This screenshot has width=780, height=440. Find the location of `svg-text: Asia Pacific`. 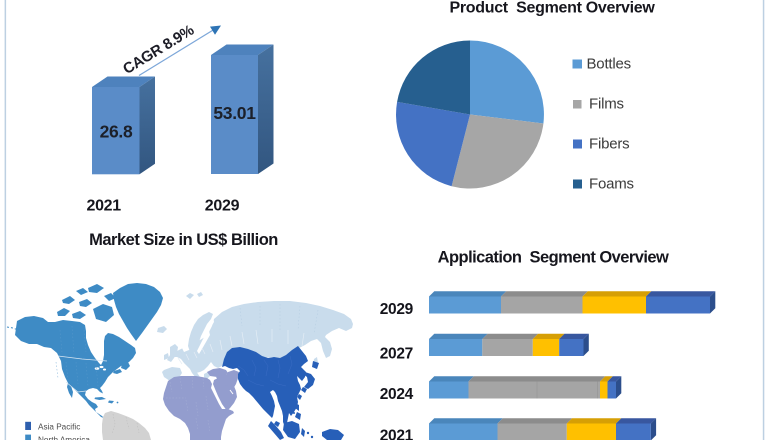

svg-text: Asia Pacific is located at coordinates (59, 426).